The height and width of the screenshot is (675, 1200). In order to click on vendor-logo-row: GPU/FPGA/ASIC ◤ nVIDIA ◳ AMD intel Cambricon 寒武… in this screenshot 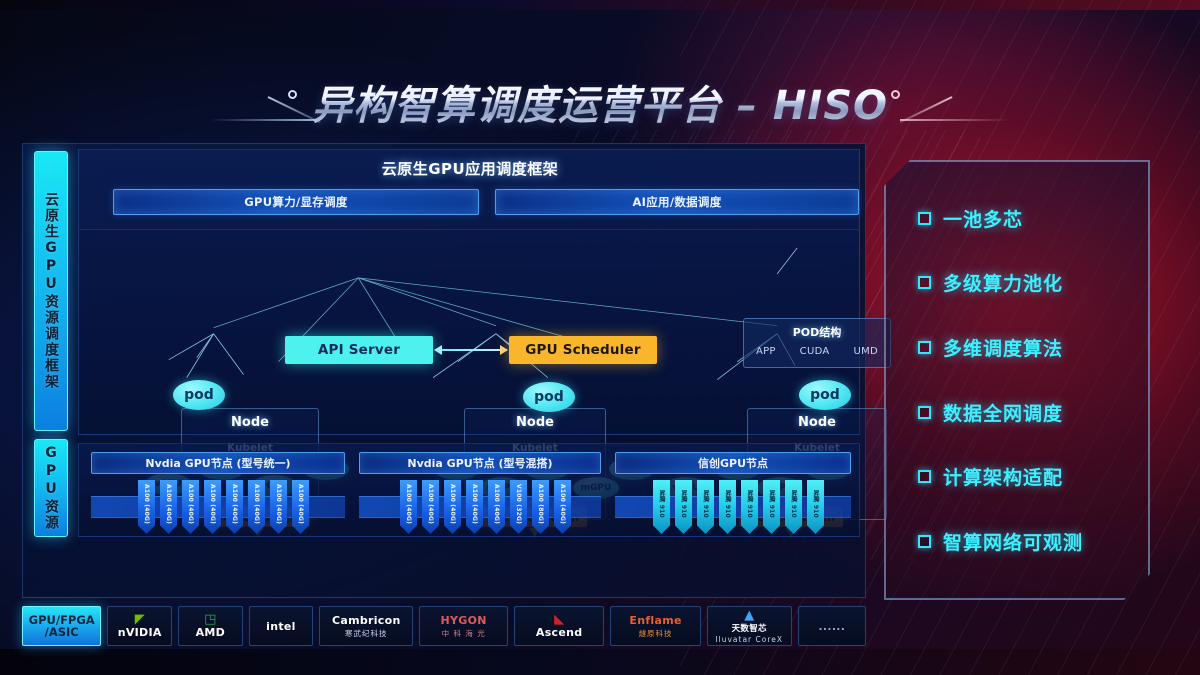, I will do `click(444, 626)`.